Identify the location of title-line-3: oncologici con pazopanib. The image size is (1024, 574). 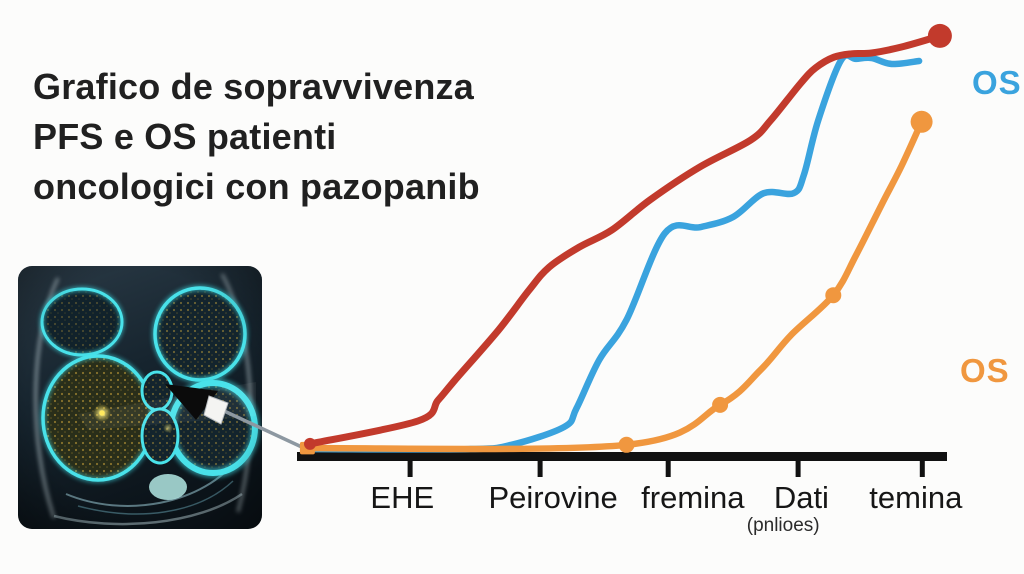
(256, 186).